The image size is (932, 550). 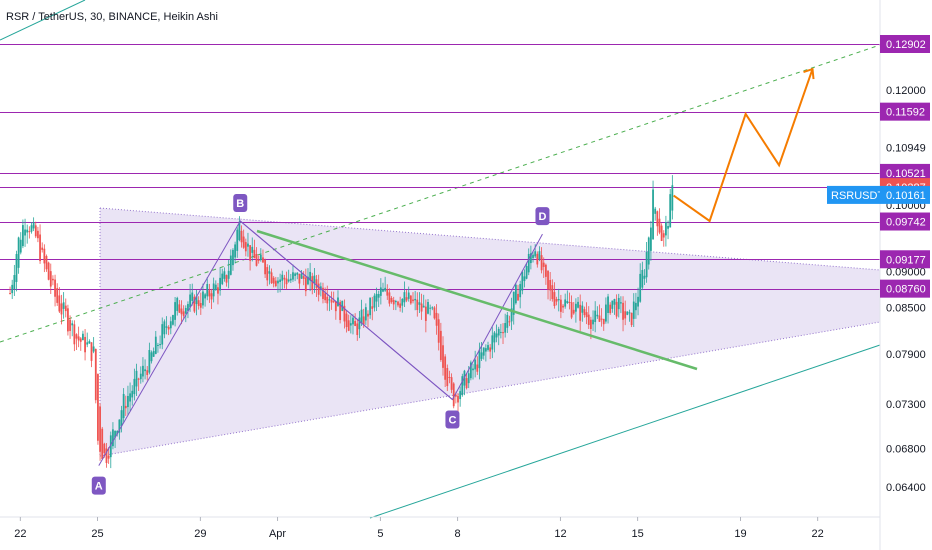 I want to click on time-tick-label: 29, so click(x=200, y=534).